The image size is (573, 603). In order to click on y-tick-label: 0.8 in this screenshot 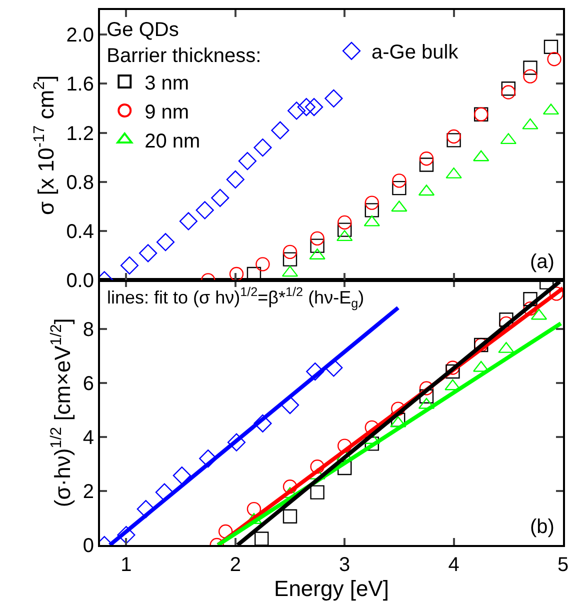, I will do `click(80, 183)`.